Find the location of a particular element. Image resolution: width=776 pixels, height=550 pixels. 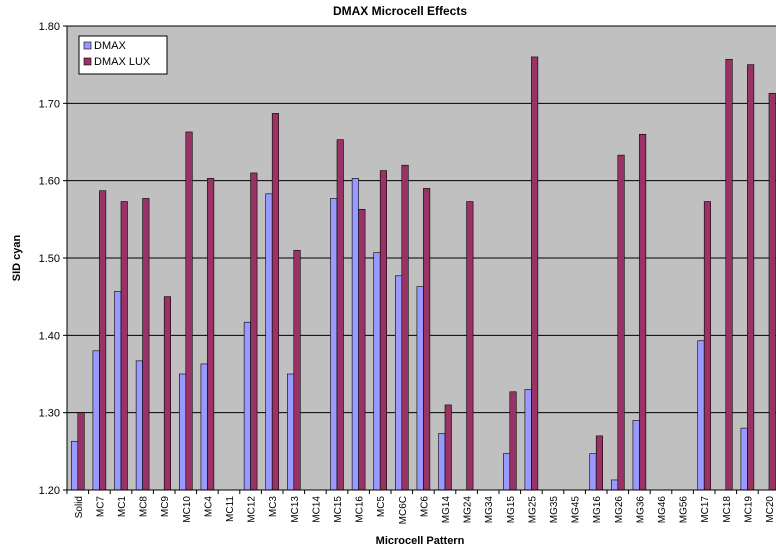

y-tick-label: 1.40 is located at coordinates (49, 336).